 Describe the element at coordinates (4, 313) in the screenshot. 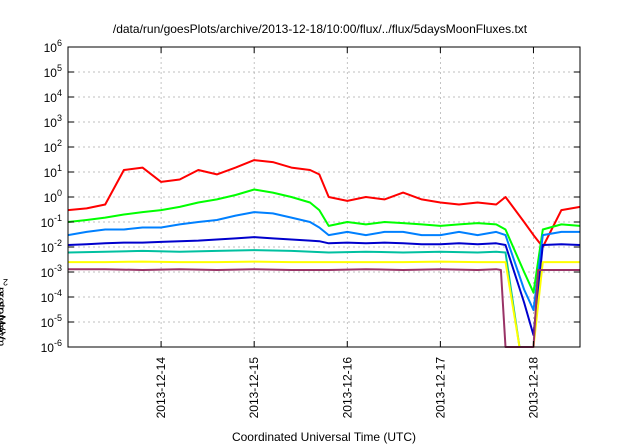

I see `y-axis-label-part2: -s-sr-MeV` at that location.